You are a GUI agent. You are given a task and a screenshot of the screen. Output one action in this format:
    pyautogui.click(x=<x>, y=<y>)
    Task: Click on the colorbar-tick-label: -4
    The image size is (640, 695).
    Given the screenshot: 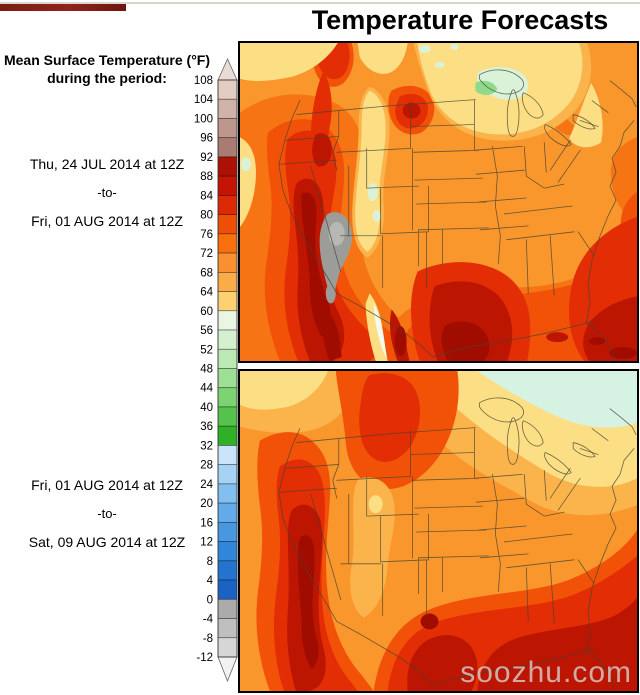 What is the action you would take?
    pyautogui.click(x=208, y=620)
    